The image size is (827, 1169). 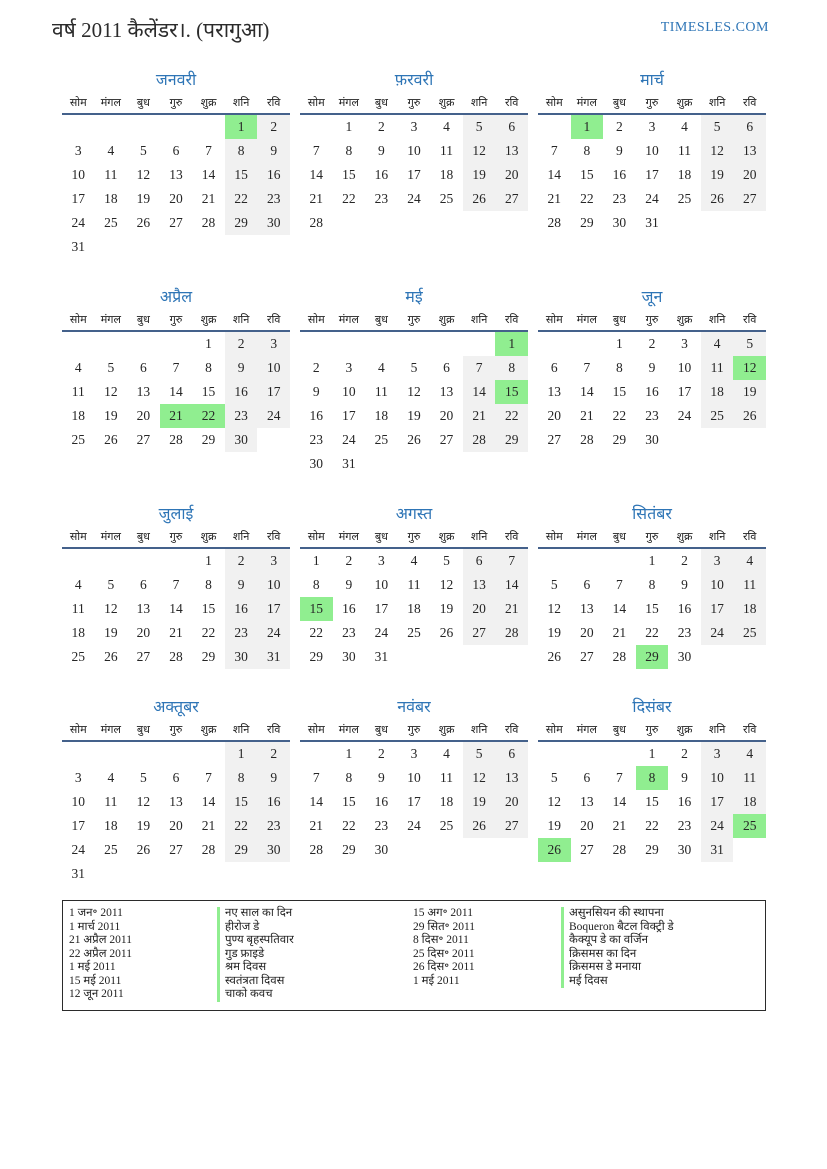 I want to click on day-cell: 3, so click(x=717, y=753).